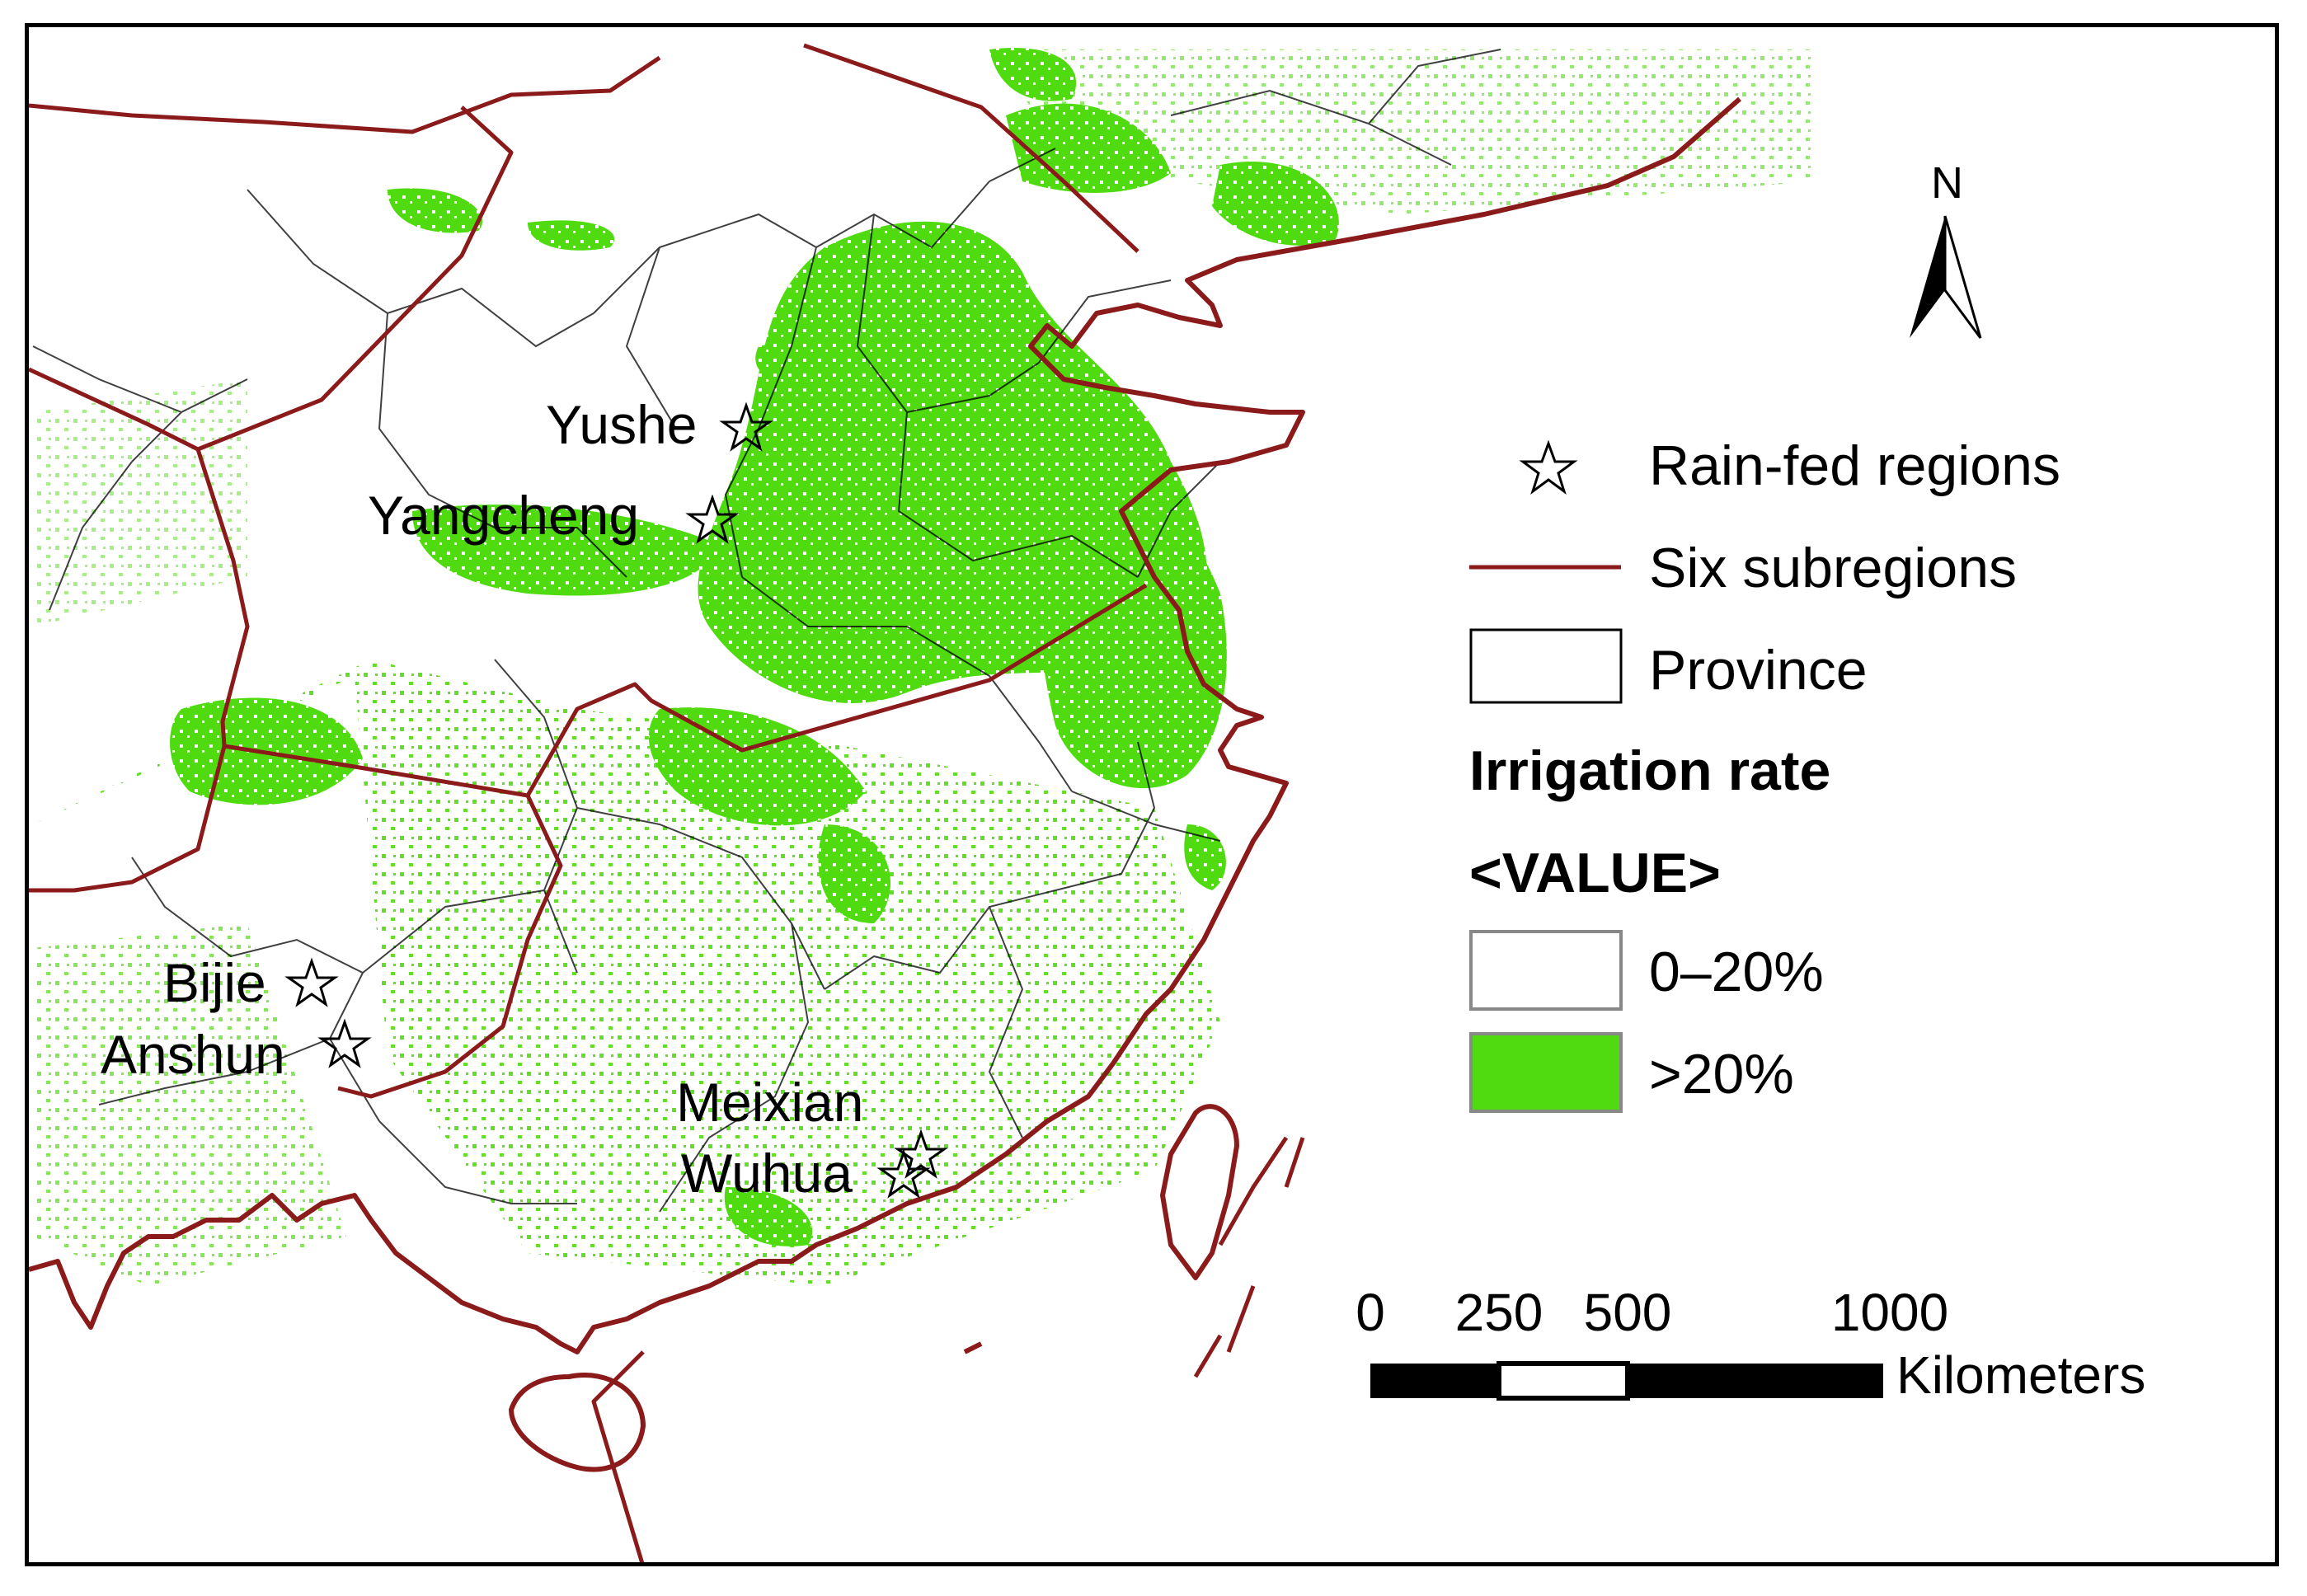 The image size is (2307, 1596). What do you see at coordinates (1370, 1312) in the screenshot?
I see `scale-tick-0: 0` at bounding box center [1370, 1312].